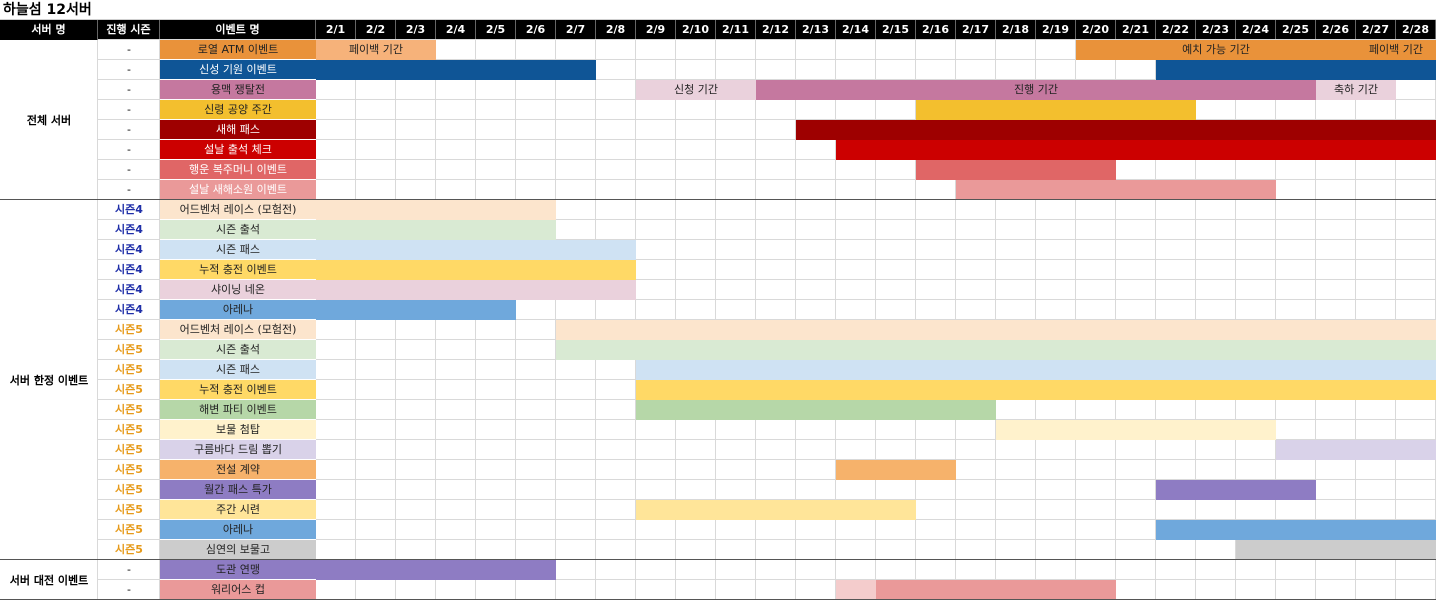 The height and width of the screenshot is (601, 1436). What do you see at coordinates (336, 30) in the screenshot?
I see `date-header-2-1: 2/1` at bounding box center [336, 30].